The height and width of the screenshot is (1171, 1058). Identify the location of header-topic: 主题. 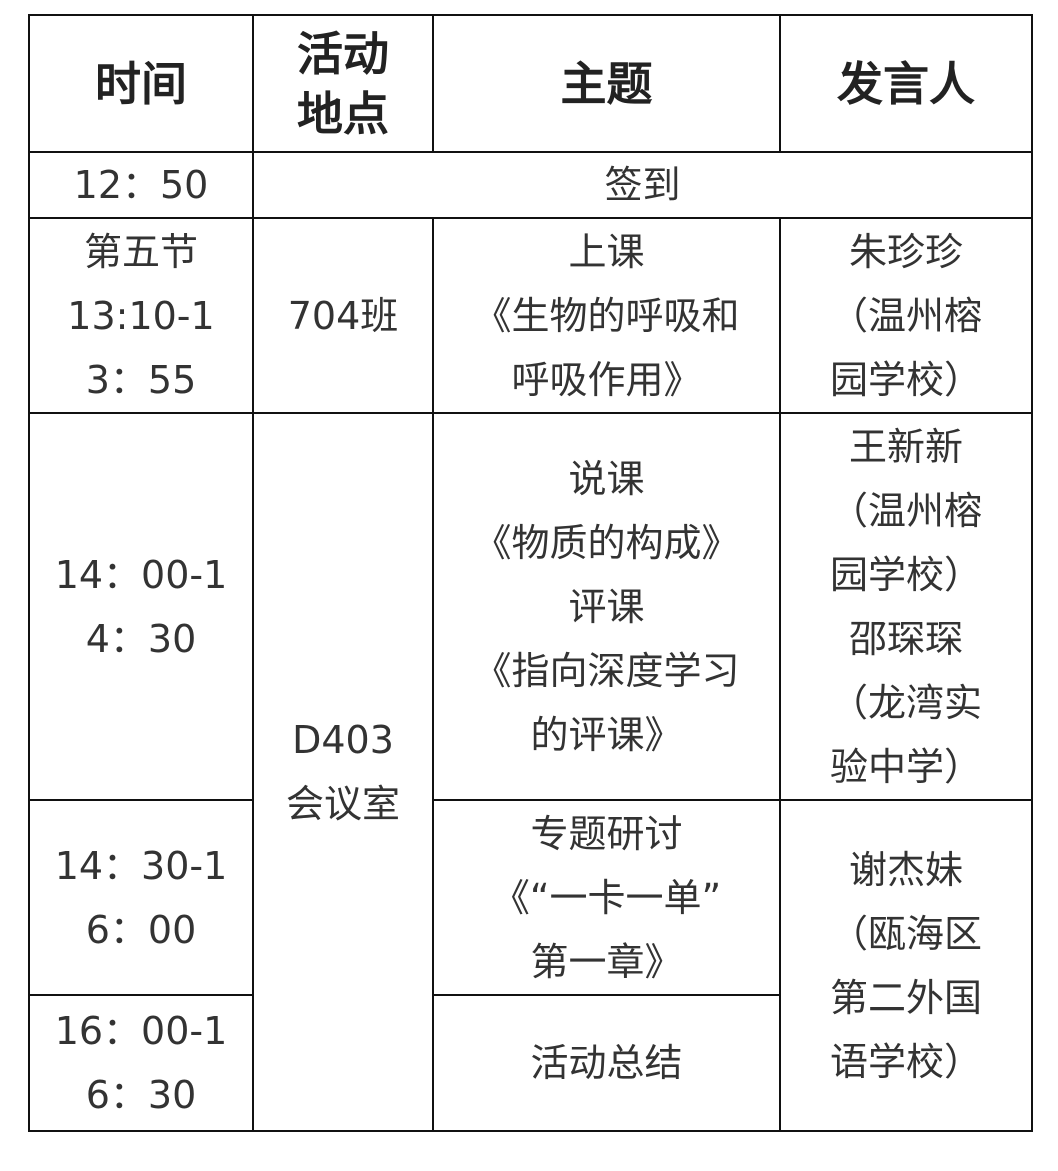
(606, 83).